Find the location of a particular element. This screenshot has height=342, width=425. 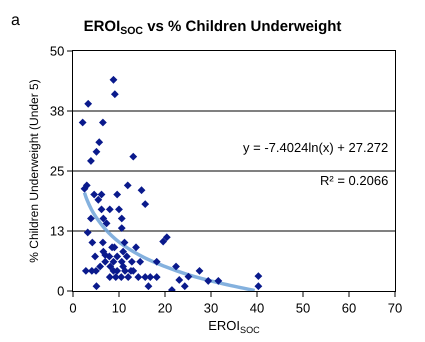

x-tick-label: 20 is located at coordinates (165, 308).